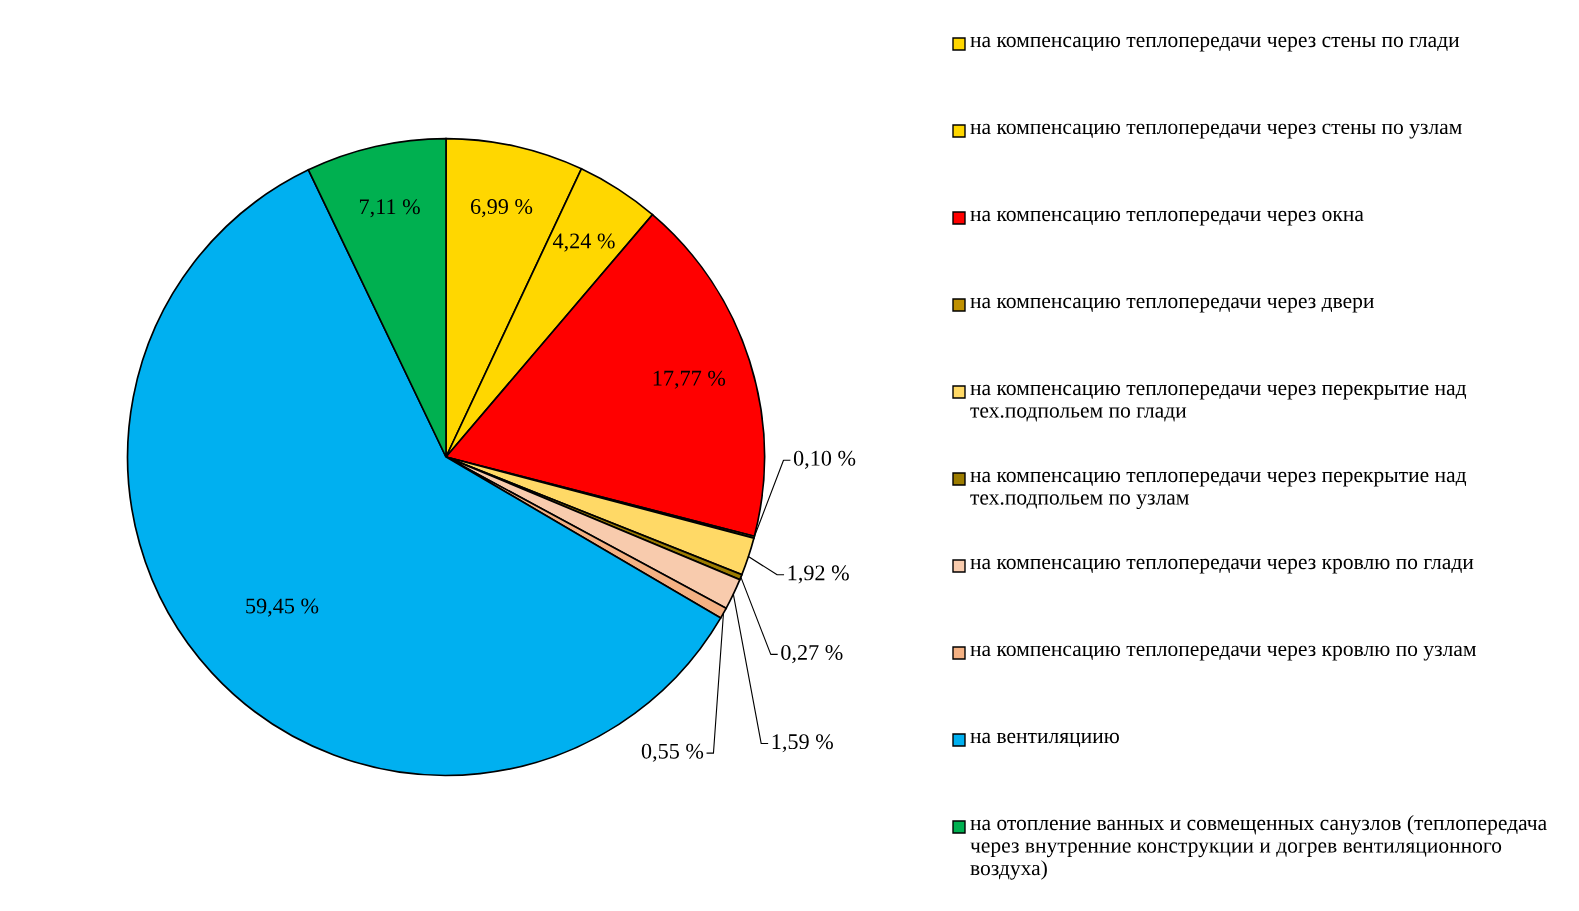 Image resolution: width=1579 pixels, height=911 pixels. Describe the element at coordinates (1218, 403) in the screenshot. I see `legend-label: на компенсацию теплопередачи через перекрытие над тех.подпольем по глади` at that location.